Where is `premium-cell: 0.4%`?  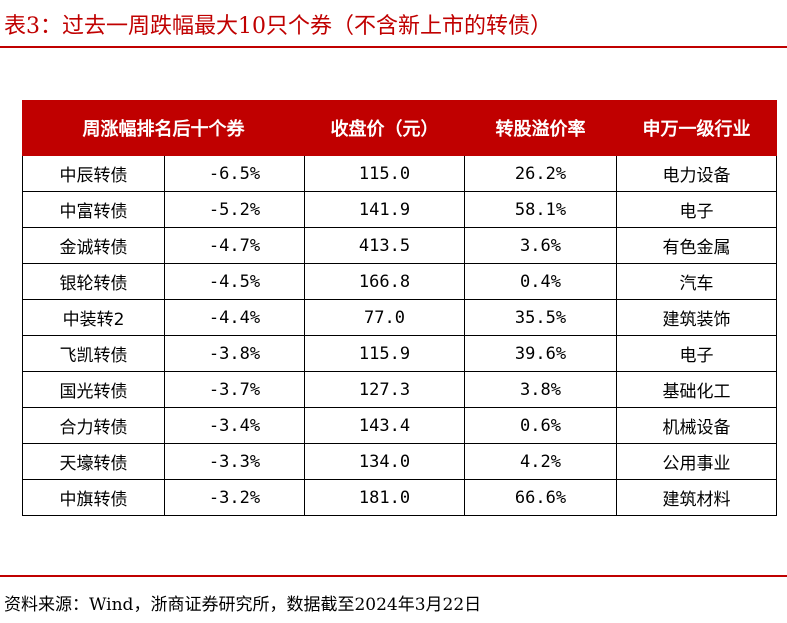
premium-cell: 0.4% is located at coordinates (540, 281).